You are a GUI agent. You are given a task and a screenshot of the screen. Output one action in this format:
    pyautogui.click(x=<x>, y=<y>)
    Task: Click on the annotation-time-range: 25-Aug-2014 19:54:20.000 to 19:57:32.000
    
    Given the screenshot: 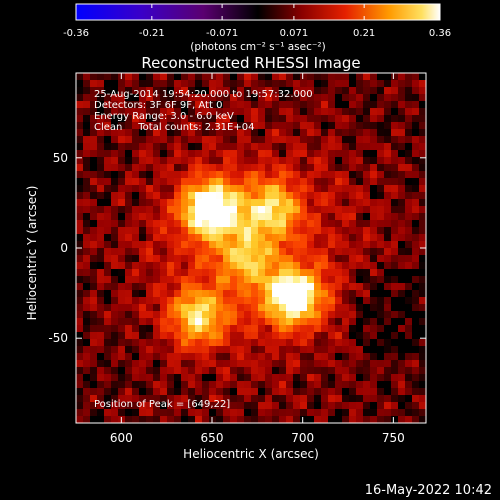 What is the action you would take?
    pyautogui.click(x=203, y=94)
    